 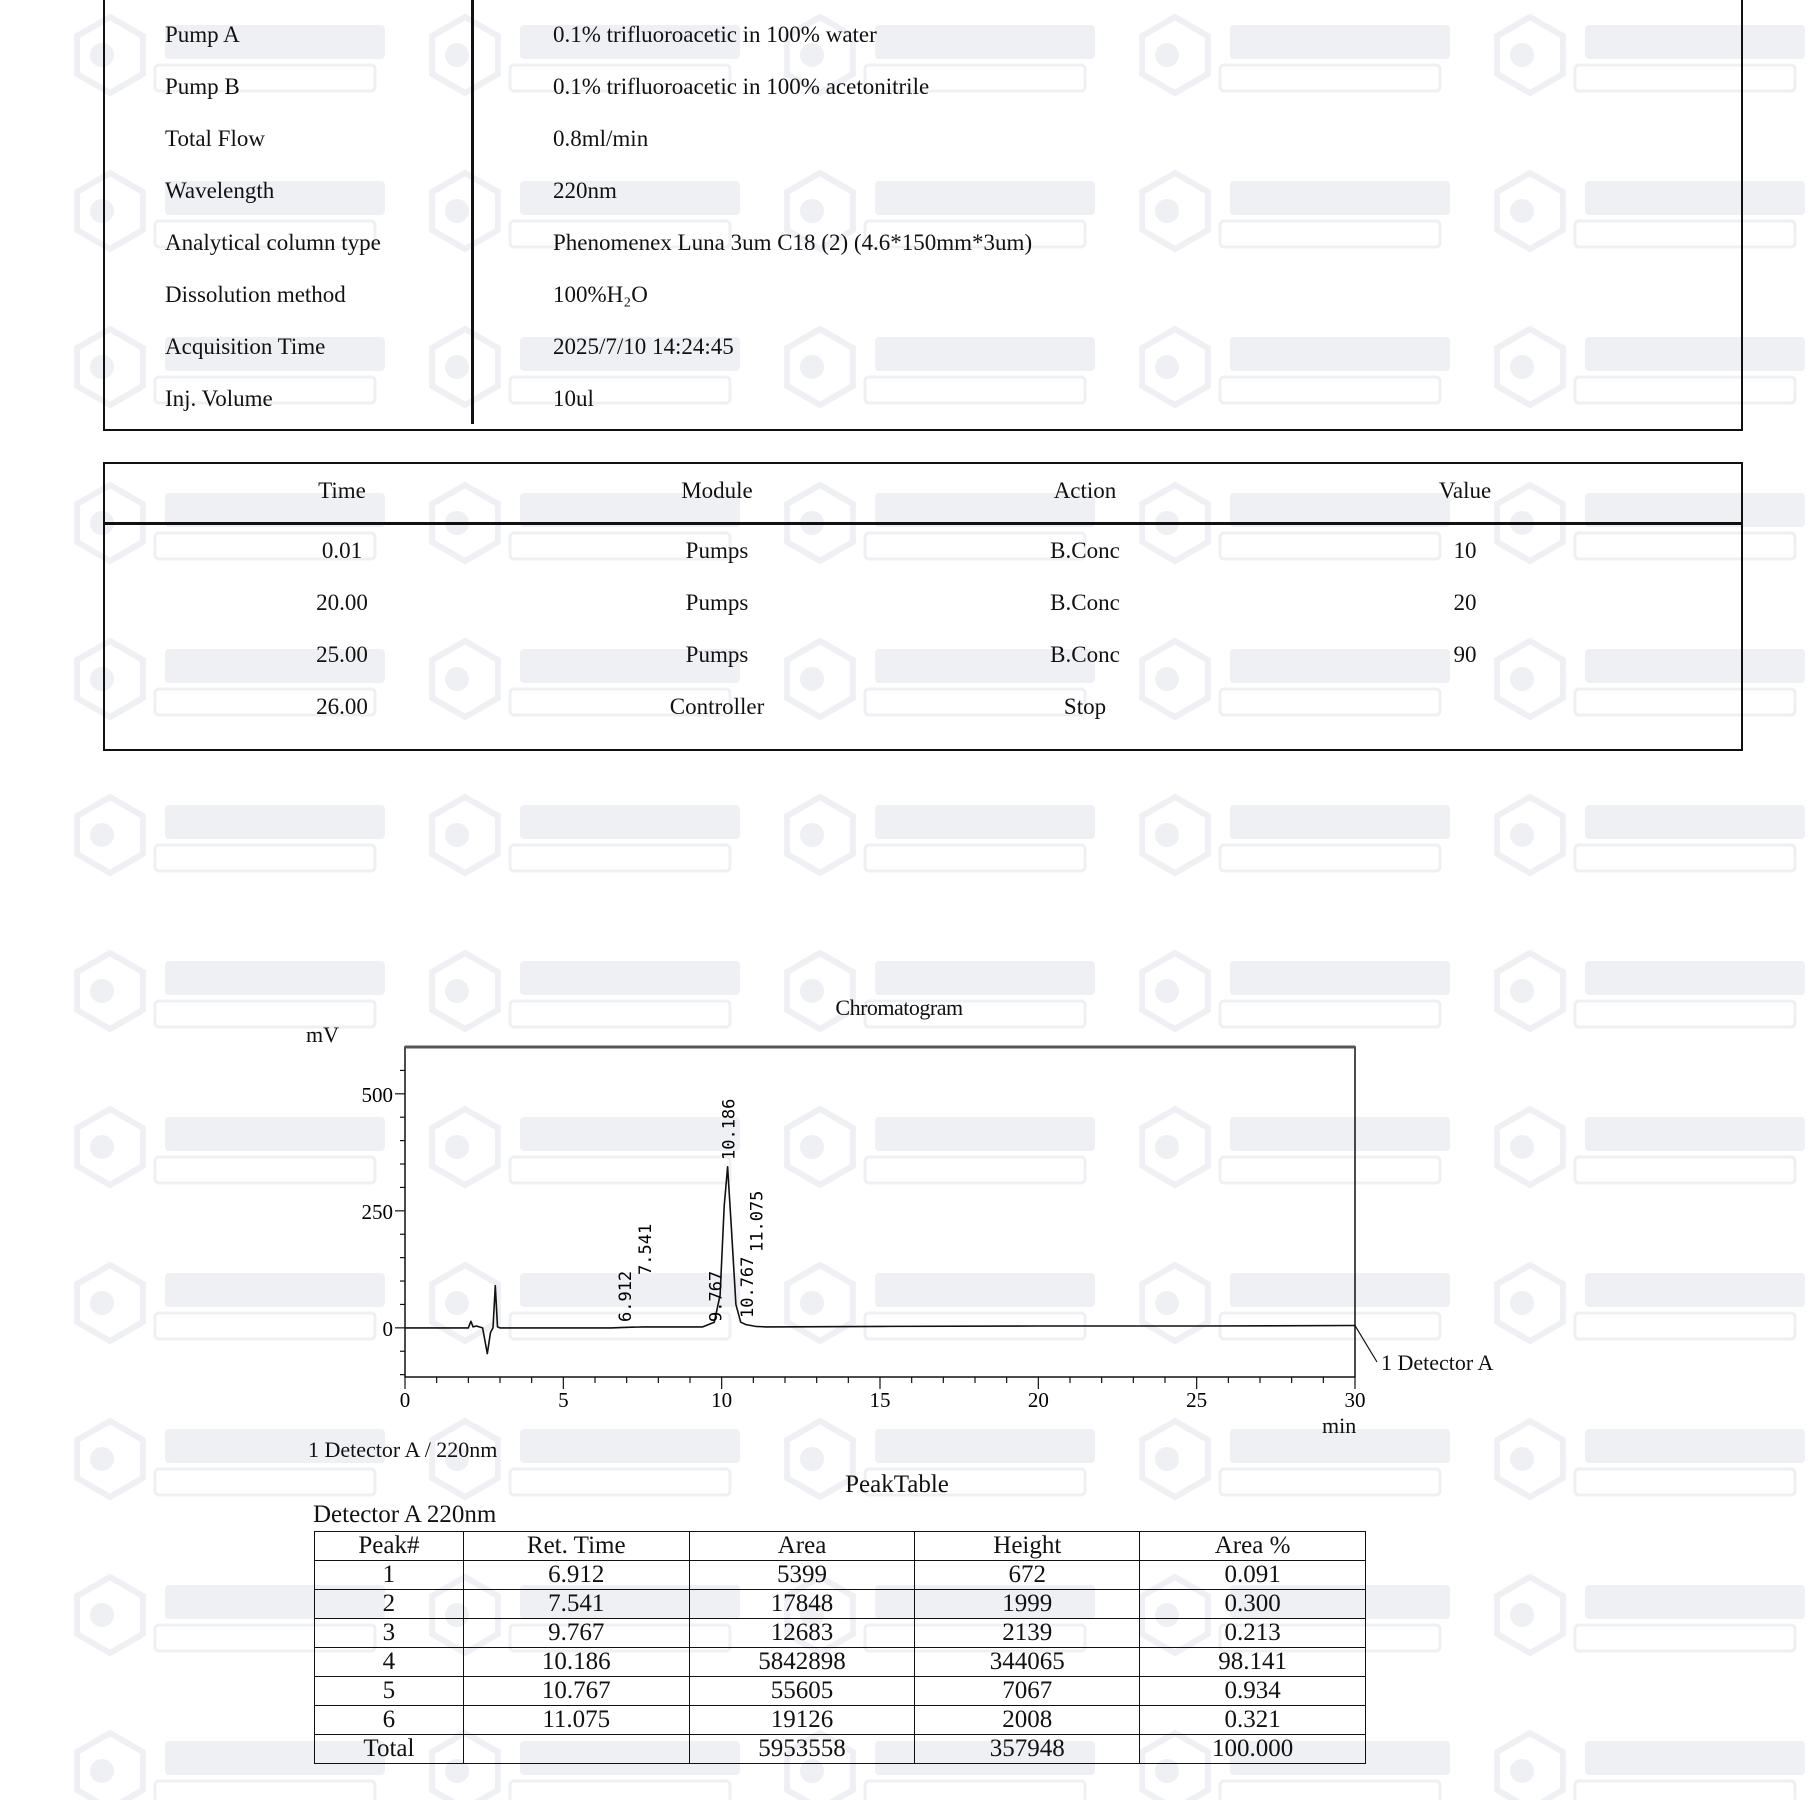 I want to click on peak-table-cell: 9.767, so click(x=576, y=1633).